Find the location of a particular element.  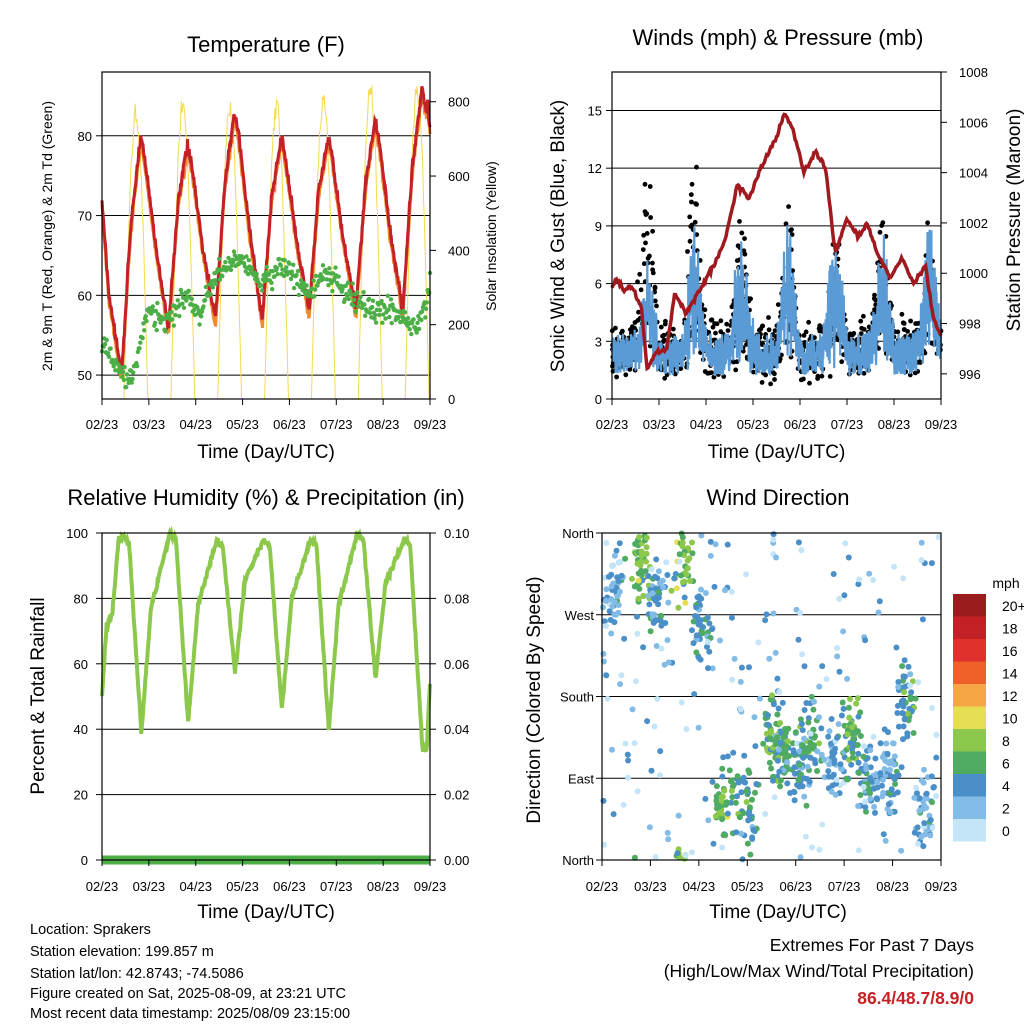

temperature-x-tick-label: 04/23 is located at coordinates (195, 424).